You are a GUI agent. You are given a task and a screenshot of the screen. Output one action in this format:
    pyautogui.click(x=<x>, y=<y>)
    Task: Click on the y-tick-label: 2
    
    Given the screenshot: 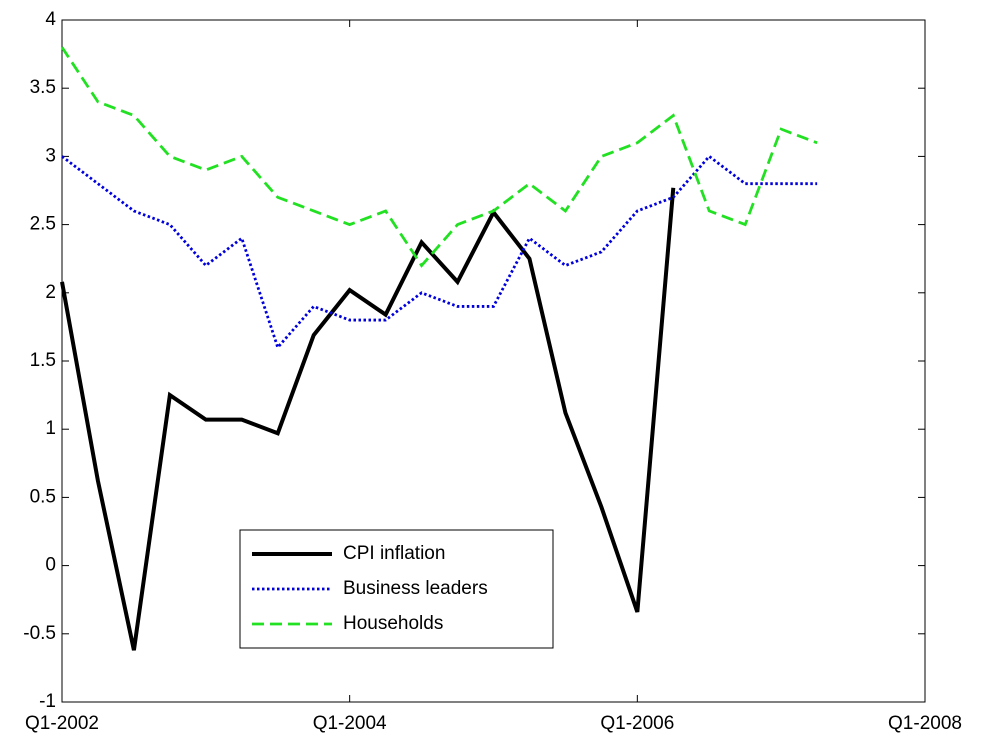 What is the action you would take?
    pyautogui.click(x=50, y=292)
    